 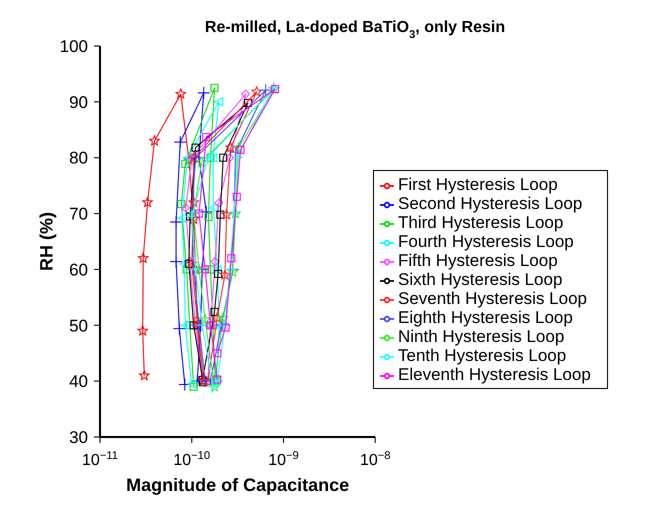 What do you see at coordinates (492, 298) in the screenshot?
I see `legend-label: Seventh Hysteresis Loop` at bounding box center [492, 298].